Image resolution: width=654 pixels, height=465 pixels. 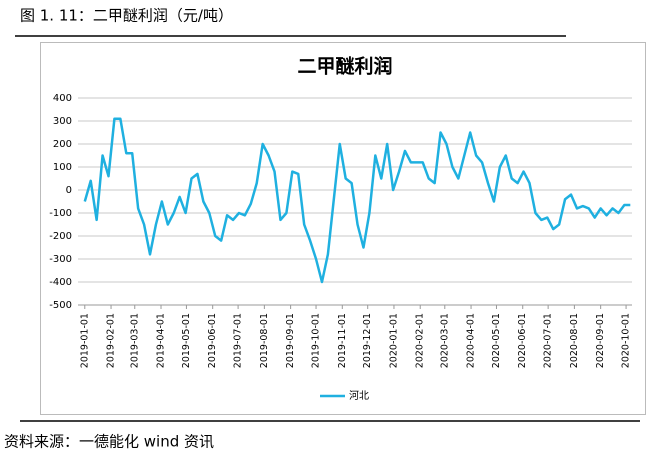 What do you see at coordinates (316, 340) in the screenshot?
I see `x-tick-label: 2019-10-01` at bounding box center [316, 340].